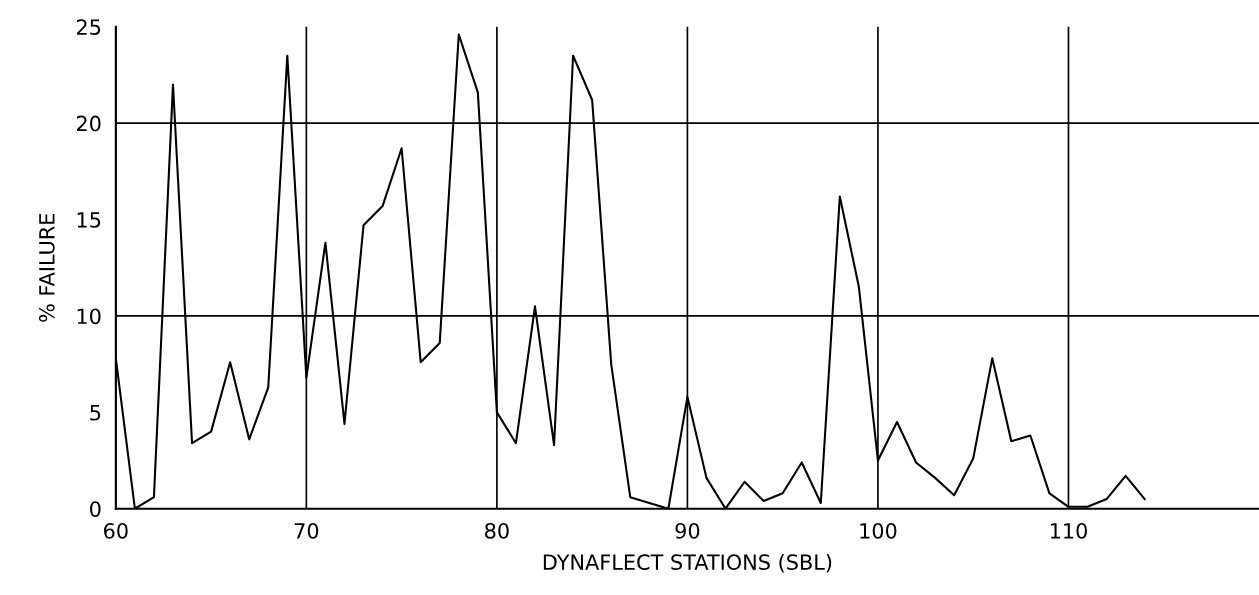 Image resolution: width=1259 pixels, height=595 pixels. I want to click on x-tick-label: 110, so click(1068, 530).